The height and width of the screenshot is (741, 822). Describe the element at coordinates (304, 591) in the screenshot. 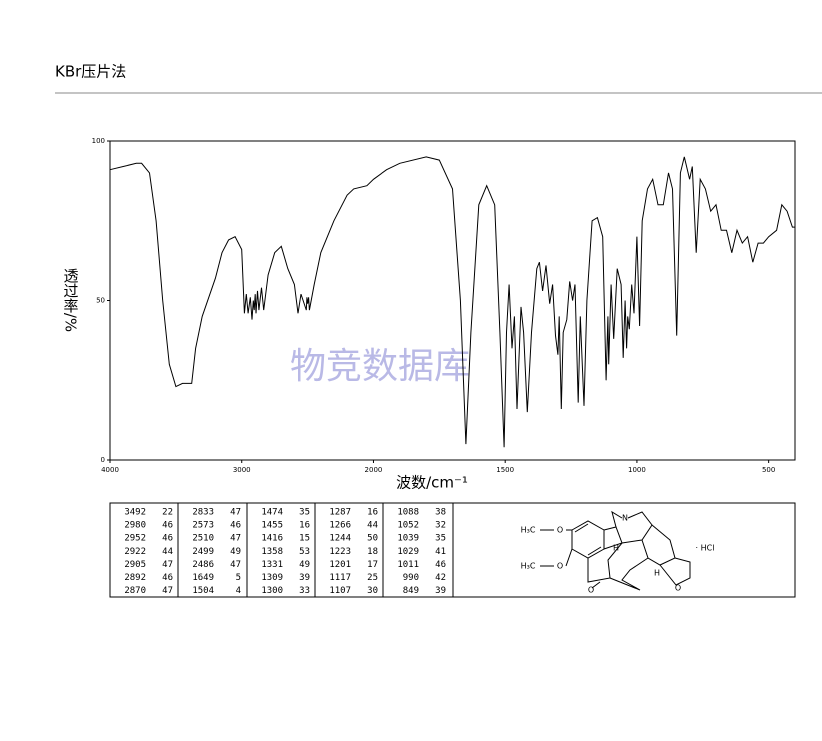

I see `peak-transmittance: 33` at that location.